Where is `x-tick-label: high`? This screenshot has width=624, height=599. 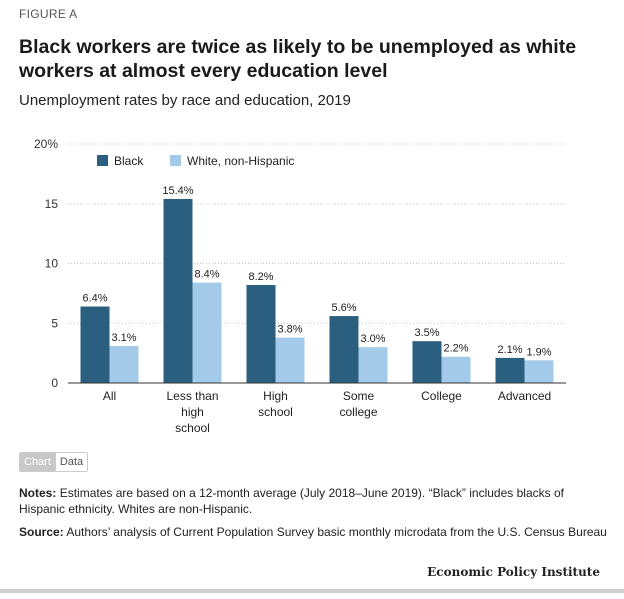 x-tick-label: high is located at coordinates (192, 412).